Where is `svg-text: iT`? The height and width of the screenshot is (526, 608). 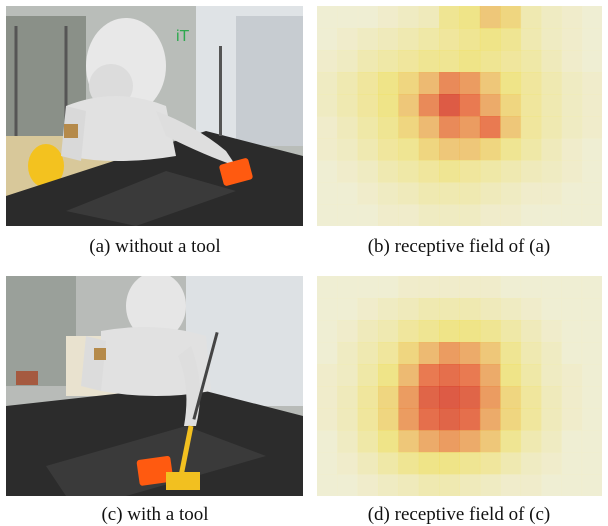 svg-text: iT is located at coordinates (183, 36).